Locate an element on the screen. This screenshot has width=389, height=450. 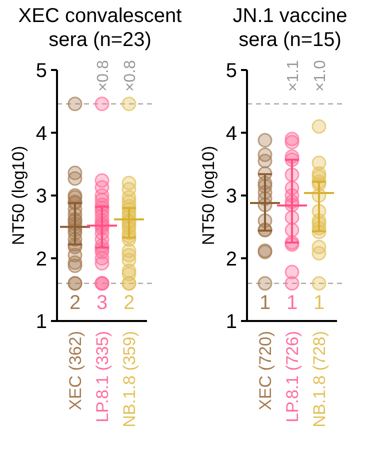
x-tick-label: XEC (362) is located at coordinates (75, 370).